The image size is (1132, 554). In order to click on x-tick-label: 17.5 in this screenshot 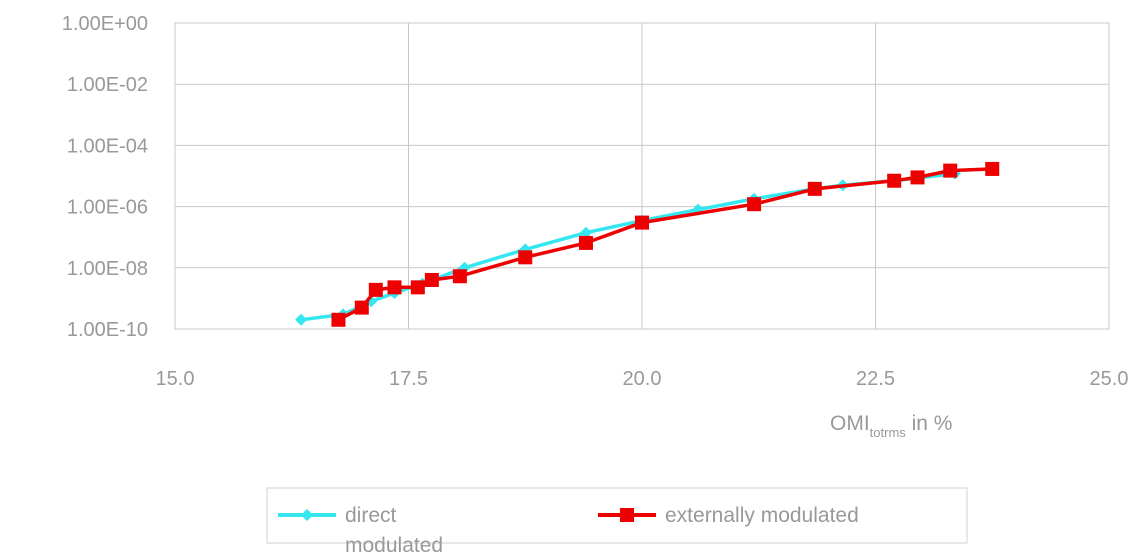, I will do `click(408, 379)`.